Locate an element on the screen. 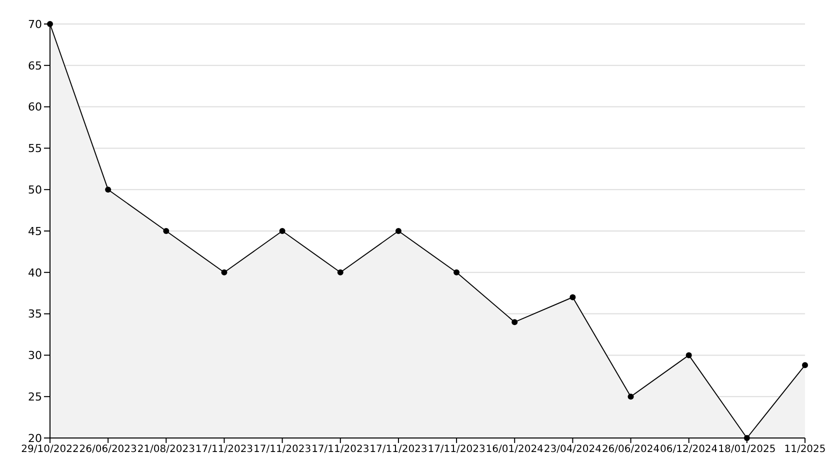 This screenshot has width=834, height=468. y-tick-label: 30 is located at coordinates (35, 355).